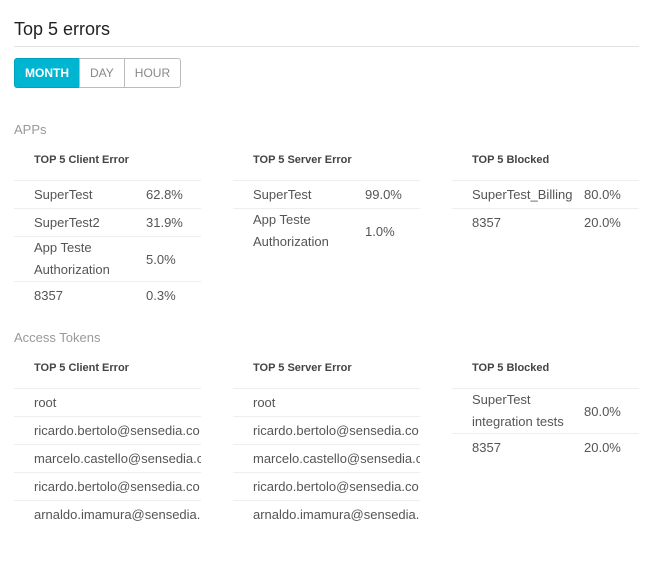 This screenshot has width=652, height=569. What do you see at coordinates (102, 73) in the screenshot?
I see `day-button: DAY` at bounding box center [102, 73].